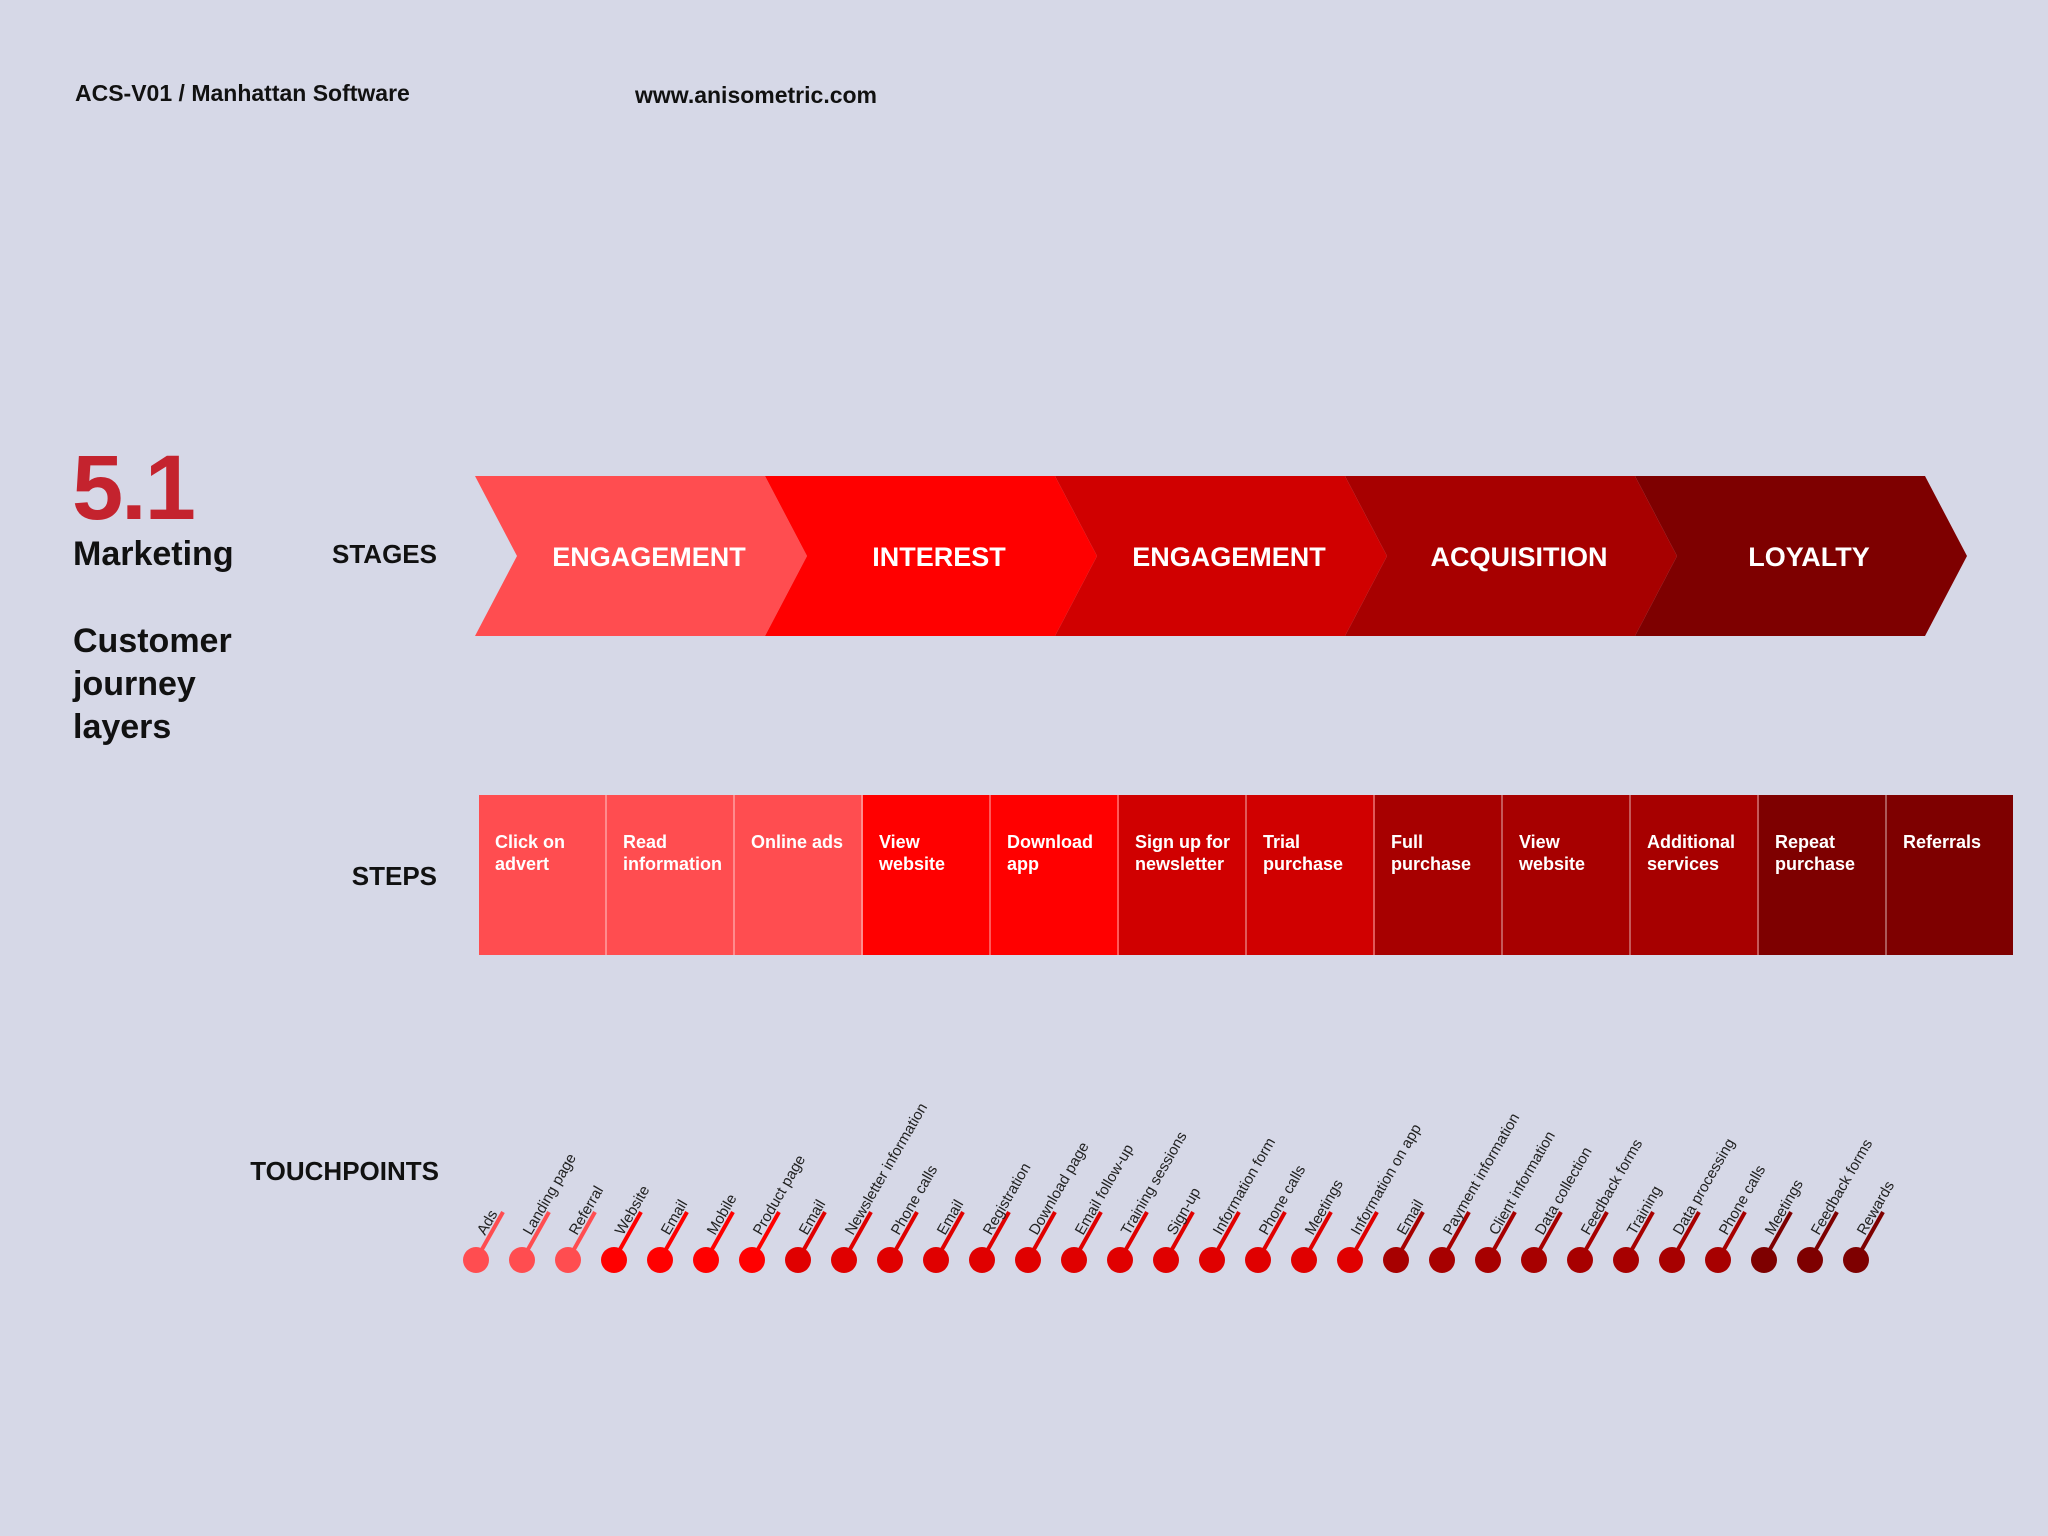 The width and height of the screenshot is (2048, 1536). What do you see at coordinates (1942, 842) in the screenshot?
I see `step-label: Referrals` at bounding box center [1942, 842].